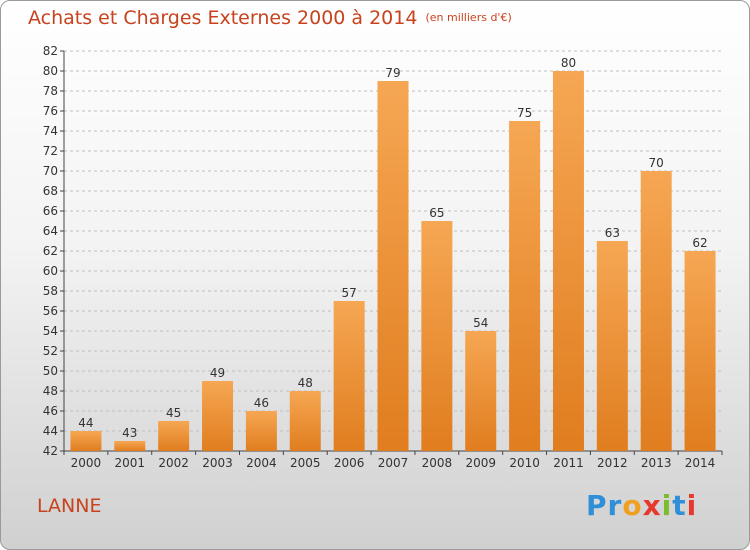 Image resolution: width=750 pixels, height=550 pixels. Describe the element at coordinates (50, 411) in the screenshot. I see `y-tick-label: 46` at that location.